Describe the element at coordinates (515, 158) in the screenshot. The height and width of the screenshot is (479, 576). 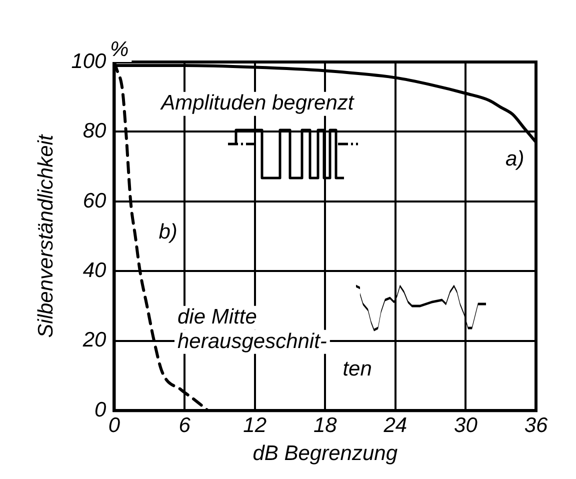
I see `series-label: a)` at that location.